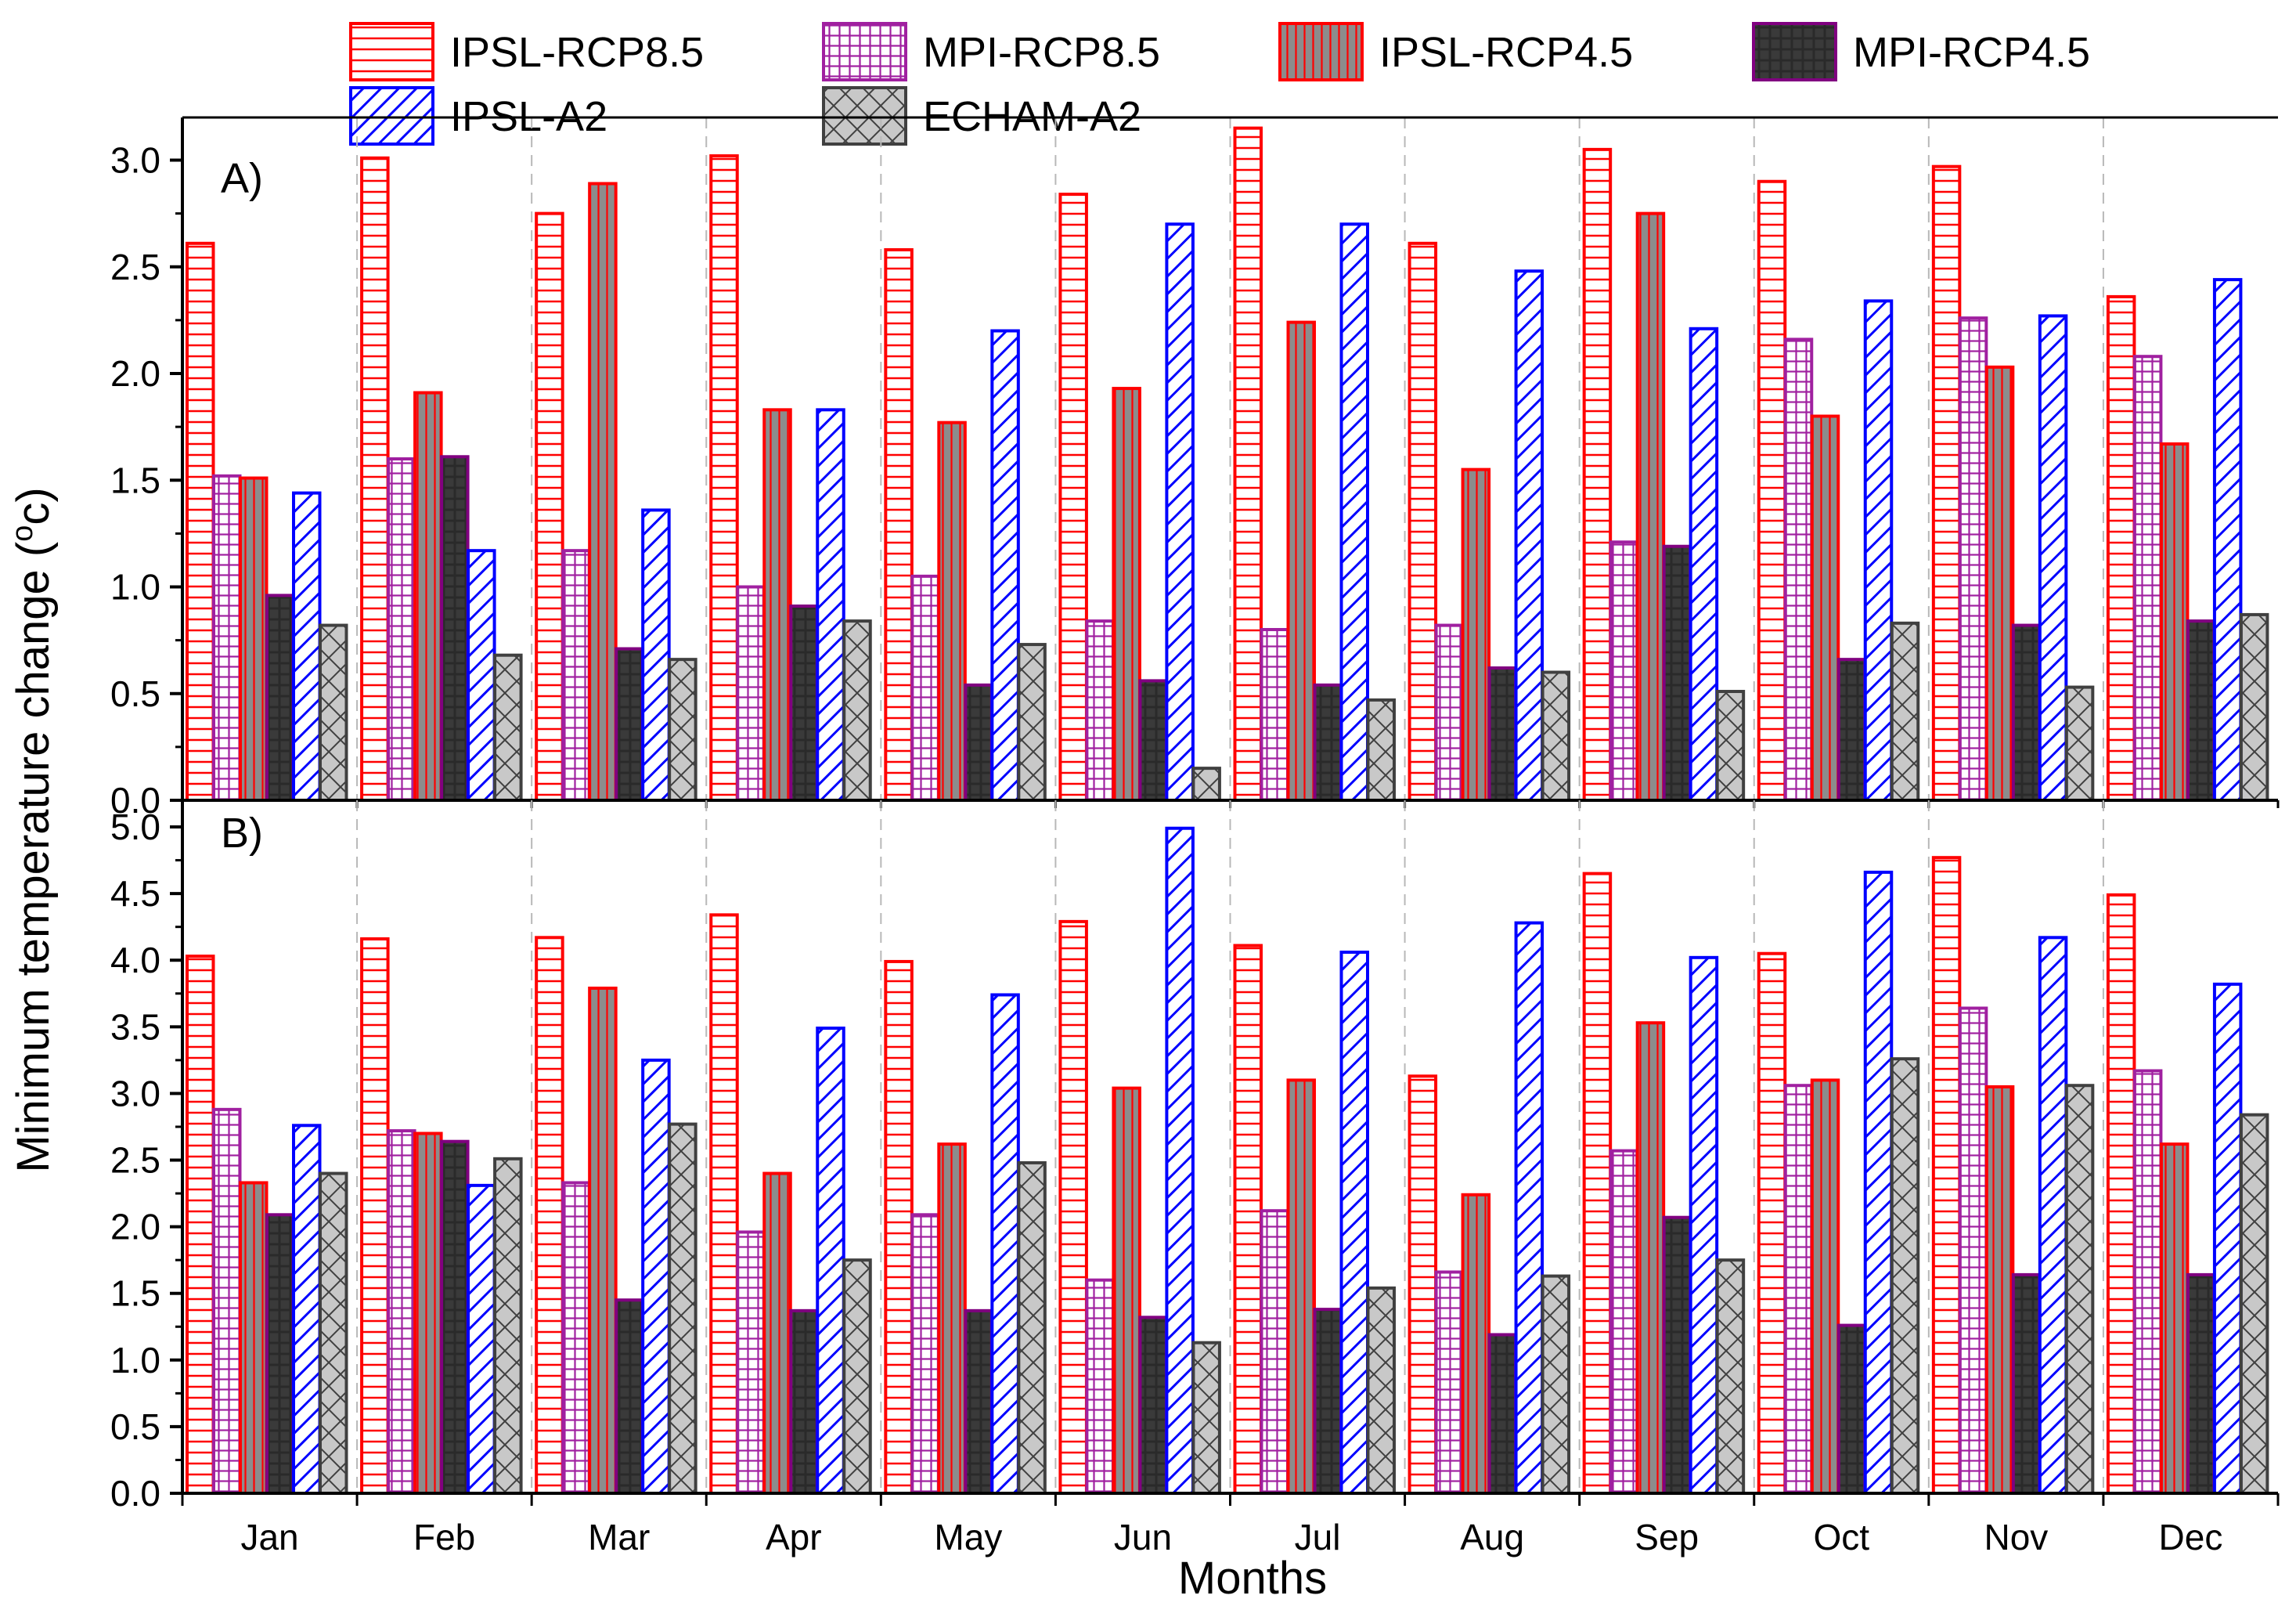 Image resolution: width=2296 pixels, height=1617 pixels. Describe the element at coordinates (2121, 548) in the screenshot. I see `bar-ipsl-rcp8-5-dec` at that location.